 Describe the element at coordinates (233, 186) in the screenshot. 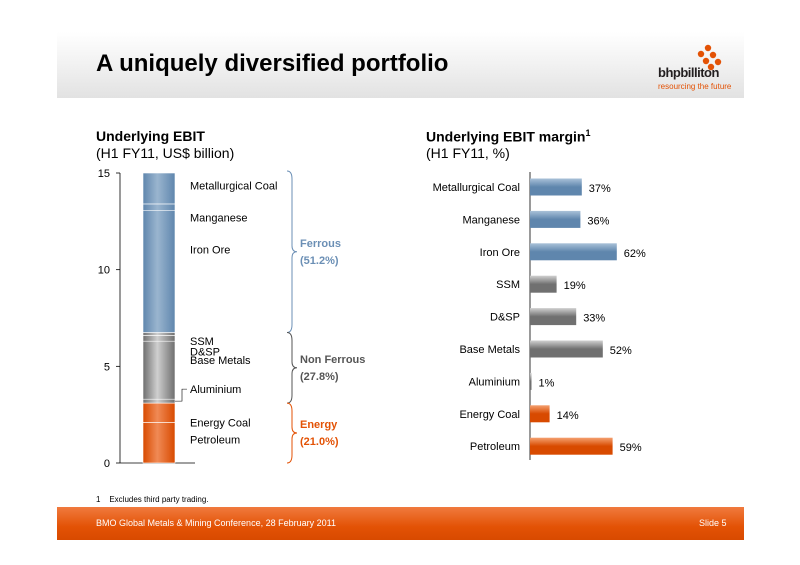

I see `segment-label-metallurgical-coal: Metallurgical Coal` at that location.